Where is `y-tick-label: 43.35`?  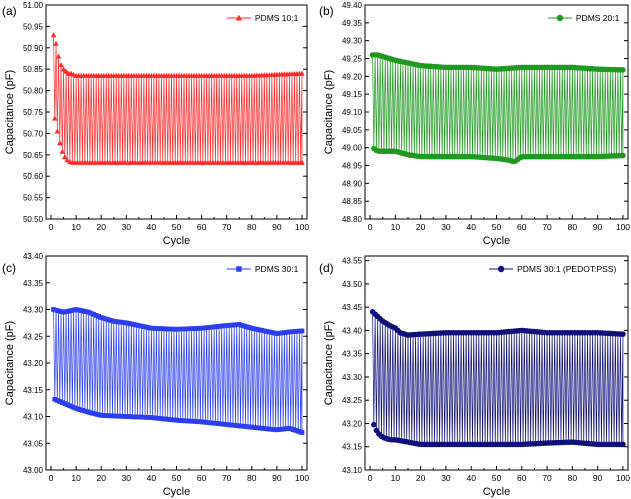
y-tick-label: 43.35 is located at coordinates (352, 354).